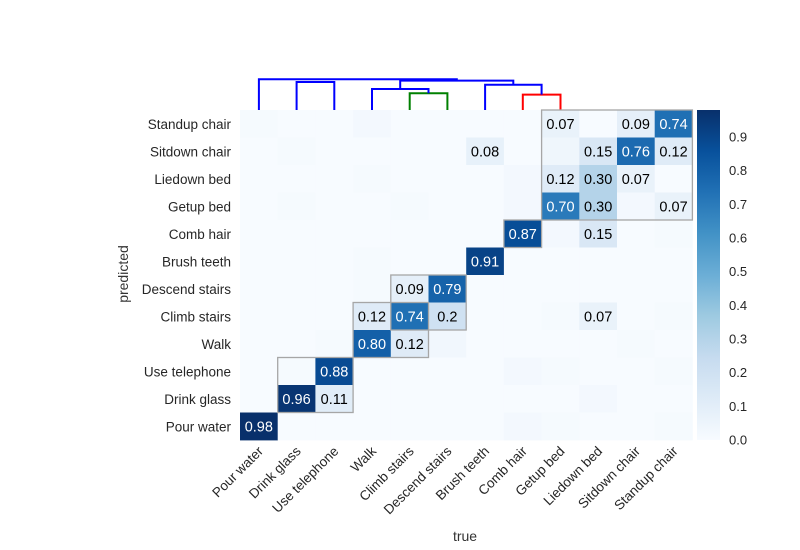 This screenshot has height=550, width=800. I want to click on cell-annotation: 0.79, so click(447, 290).